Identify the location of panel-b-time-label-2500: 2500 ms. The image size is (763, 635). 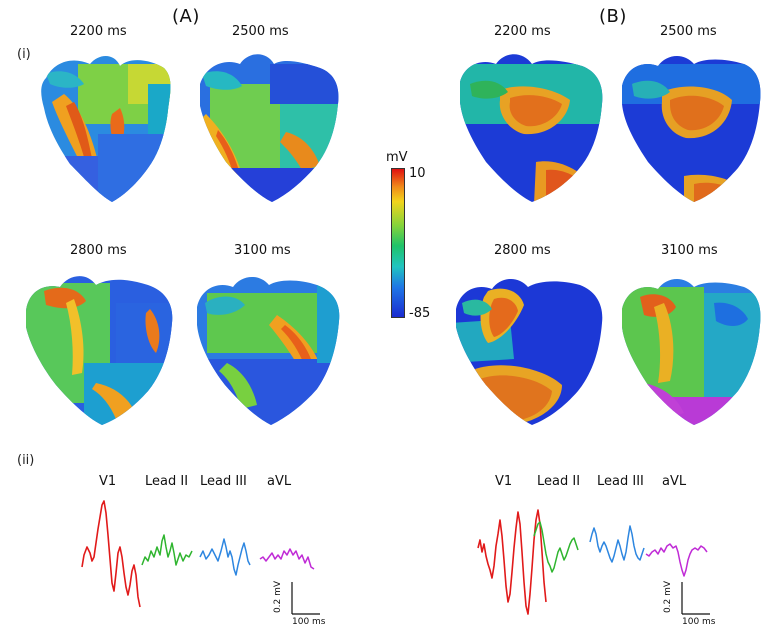
(688, 31).